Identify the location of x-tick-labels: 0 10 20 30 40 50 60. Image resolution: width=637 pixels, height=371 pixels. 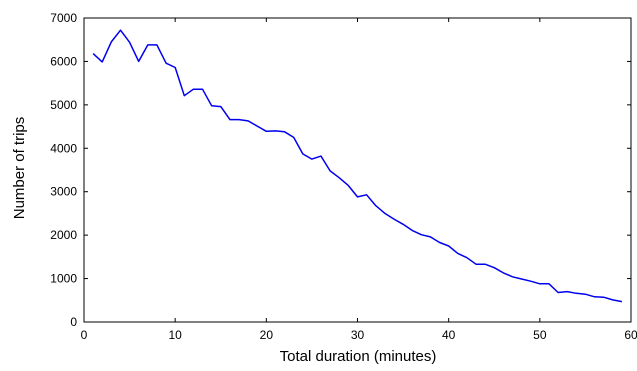
(359, 335).